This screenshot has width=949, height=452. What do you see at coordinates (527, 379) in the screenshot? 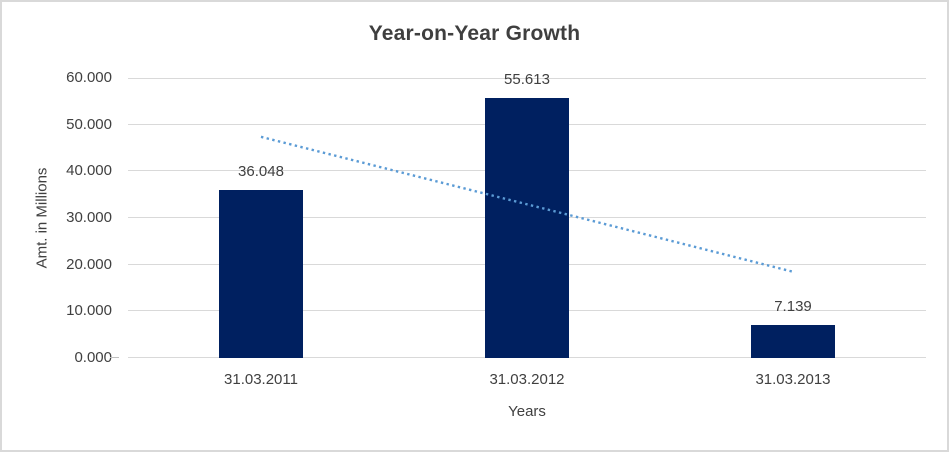
I see `x-tick-label: 31.03.2012` at bounding box center [527, 379].